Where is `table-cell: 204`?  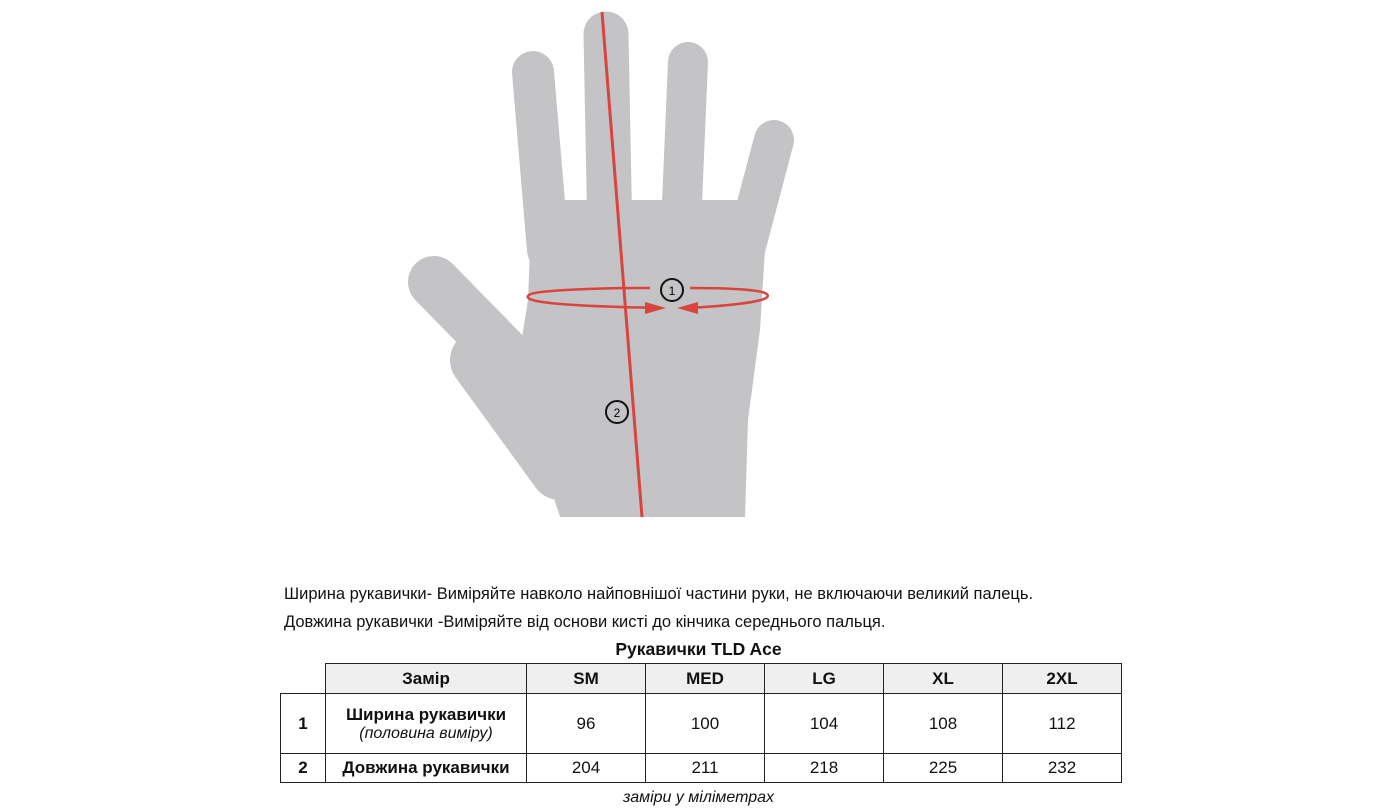 table-cell: 204 is located at coordinates (586, 768).